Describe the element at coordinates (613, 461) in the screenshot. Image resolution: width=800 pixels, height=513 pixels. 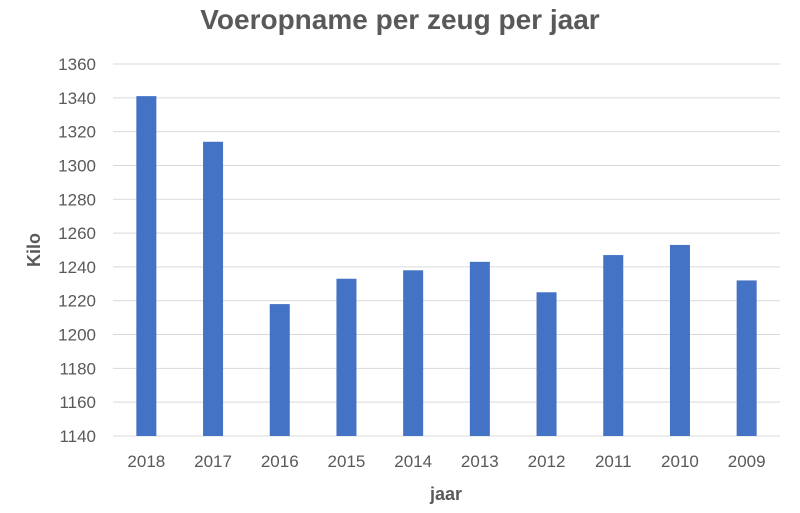
I see `x-tick-label: 2011` at that location.